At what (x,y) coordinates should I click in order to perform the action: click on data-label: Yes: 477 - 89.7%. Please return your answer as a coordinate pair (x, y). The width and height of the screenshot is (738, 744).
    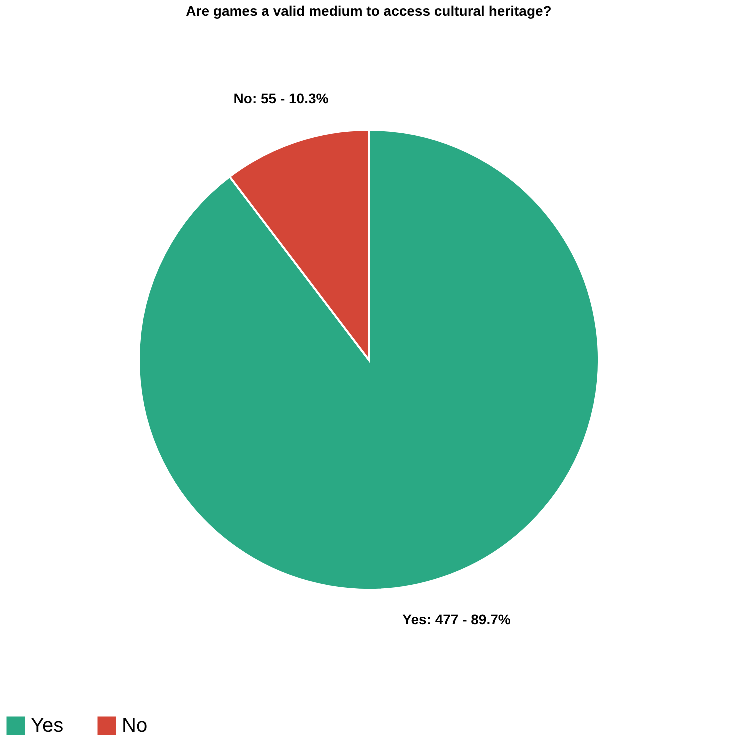
    Looking at the image, I should click on (457, 620).